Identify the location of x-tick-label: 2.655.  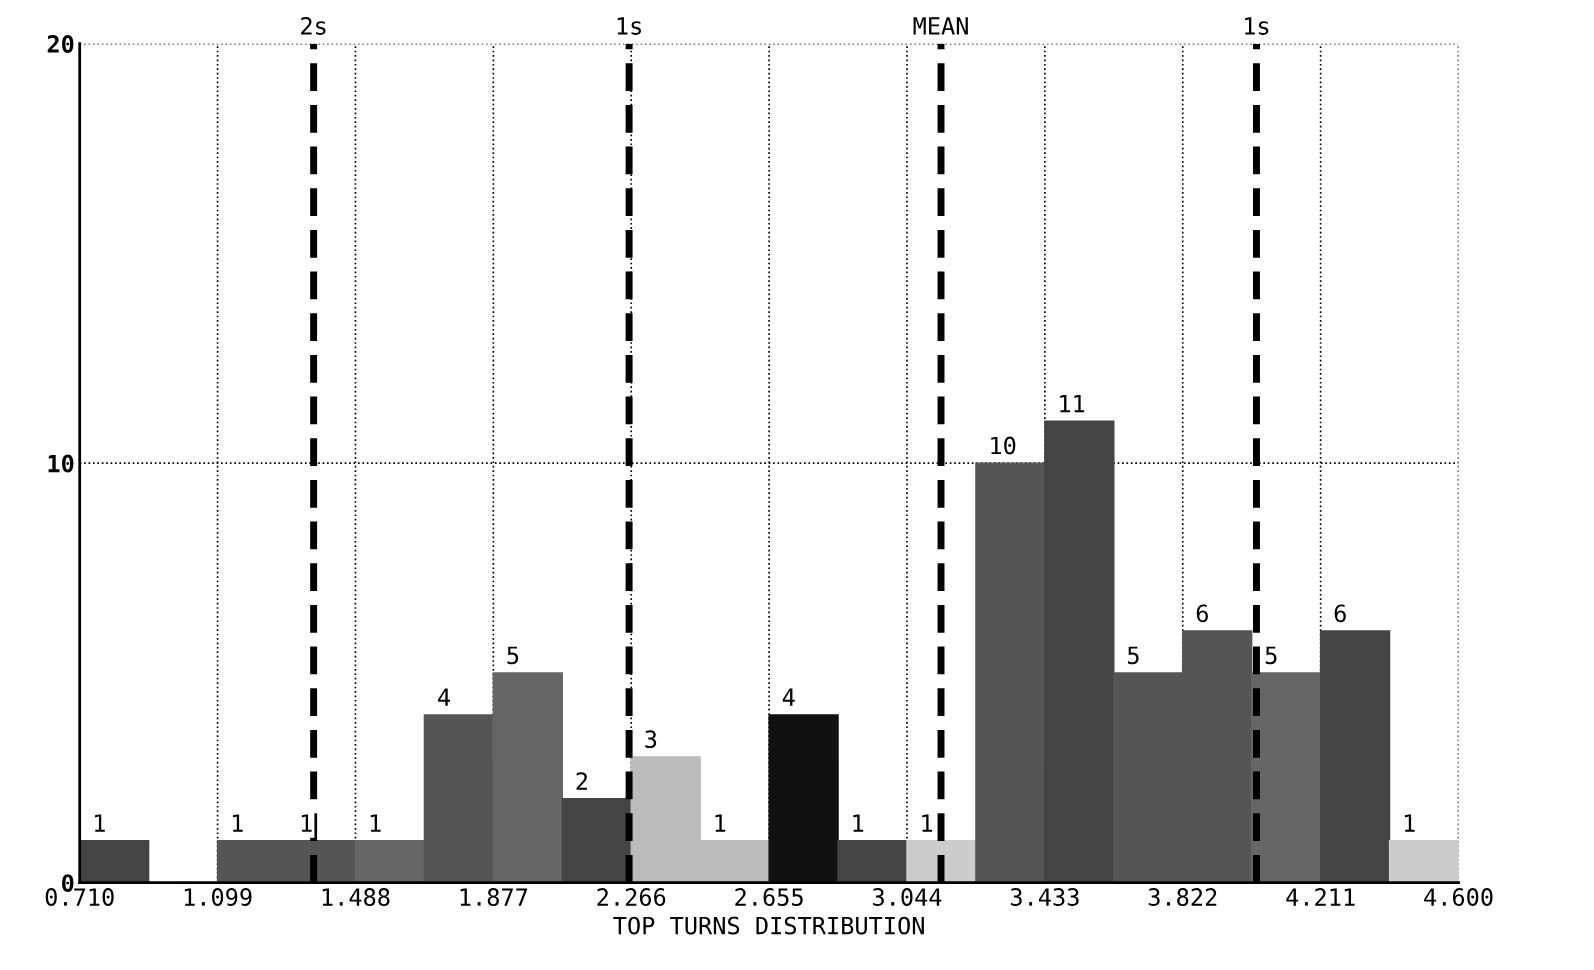
(769, 897).